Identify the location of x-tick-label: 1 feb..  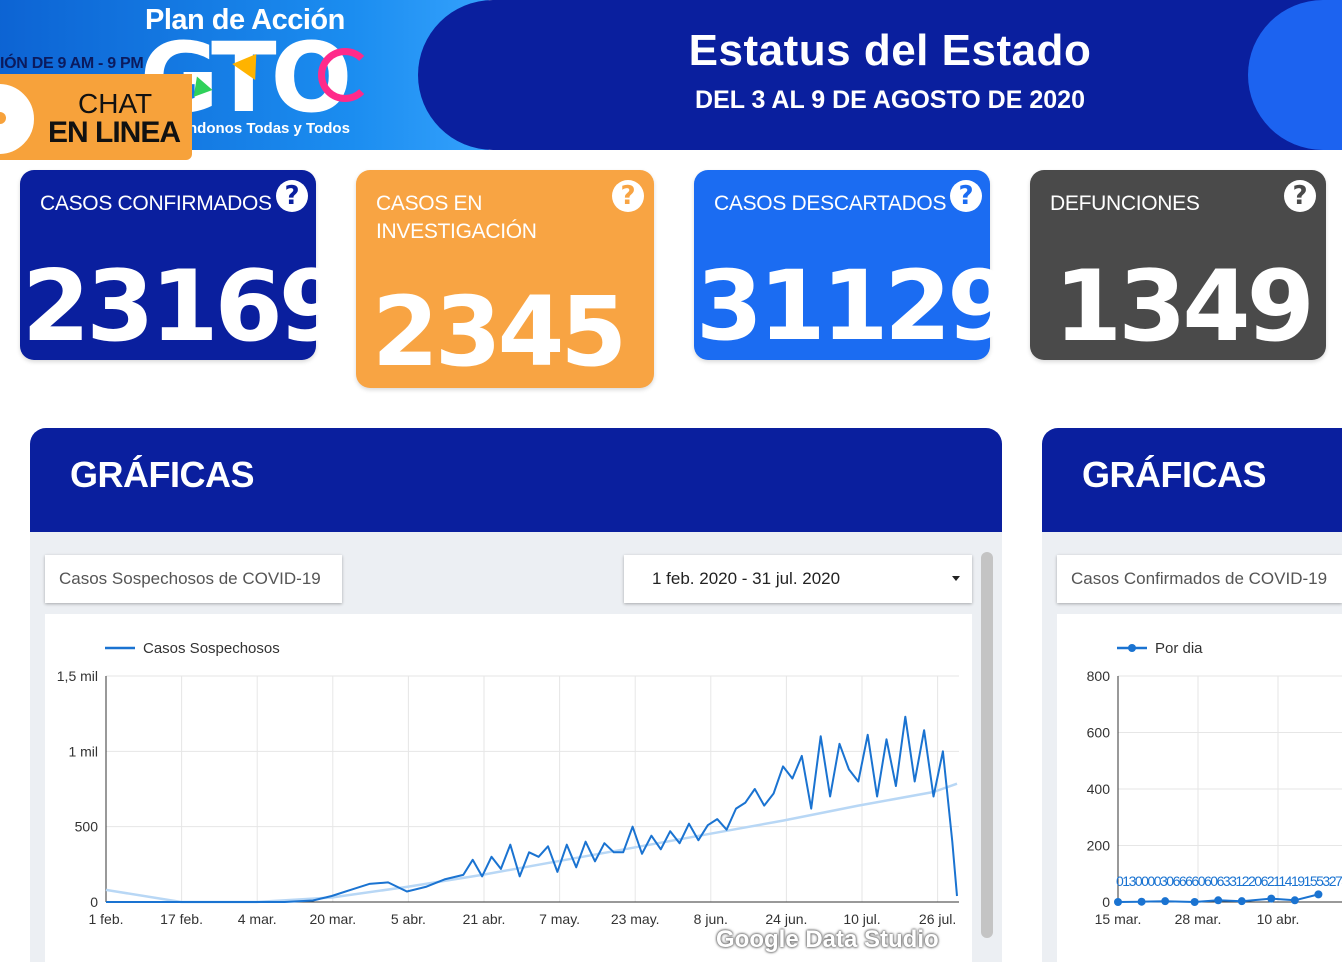
(105, 919).